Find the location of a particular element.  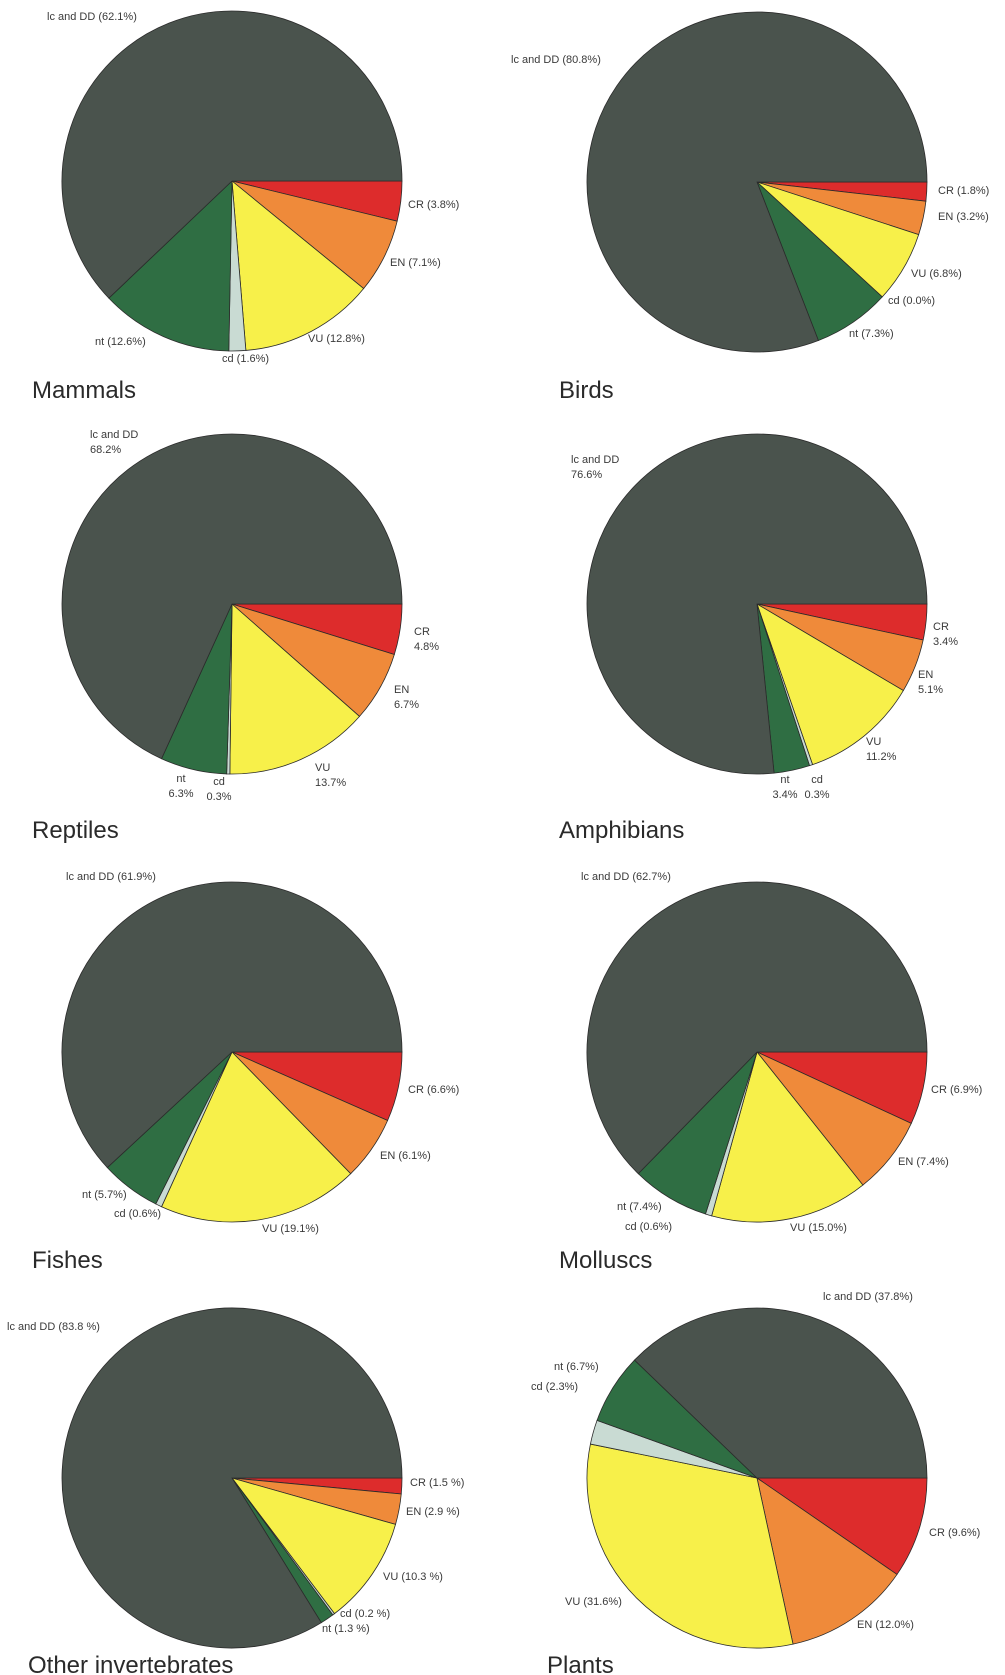

slice-label-cr: CR 4.8% is located at coordinates (426, 639).